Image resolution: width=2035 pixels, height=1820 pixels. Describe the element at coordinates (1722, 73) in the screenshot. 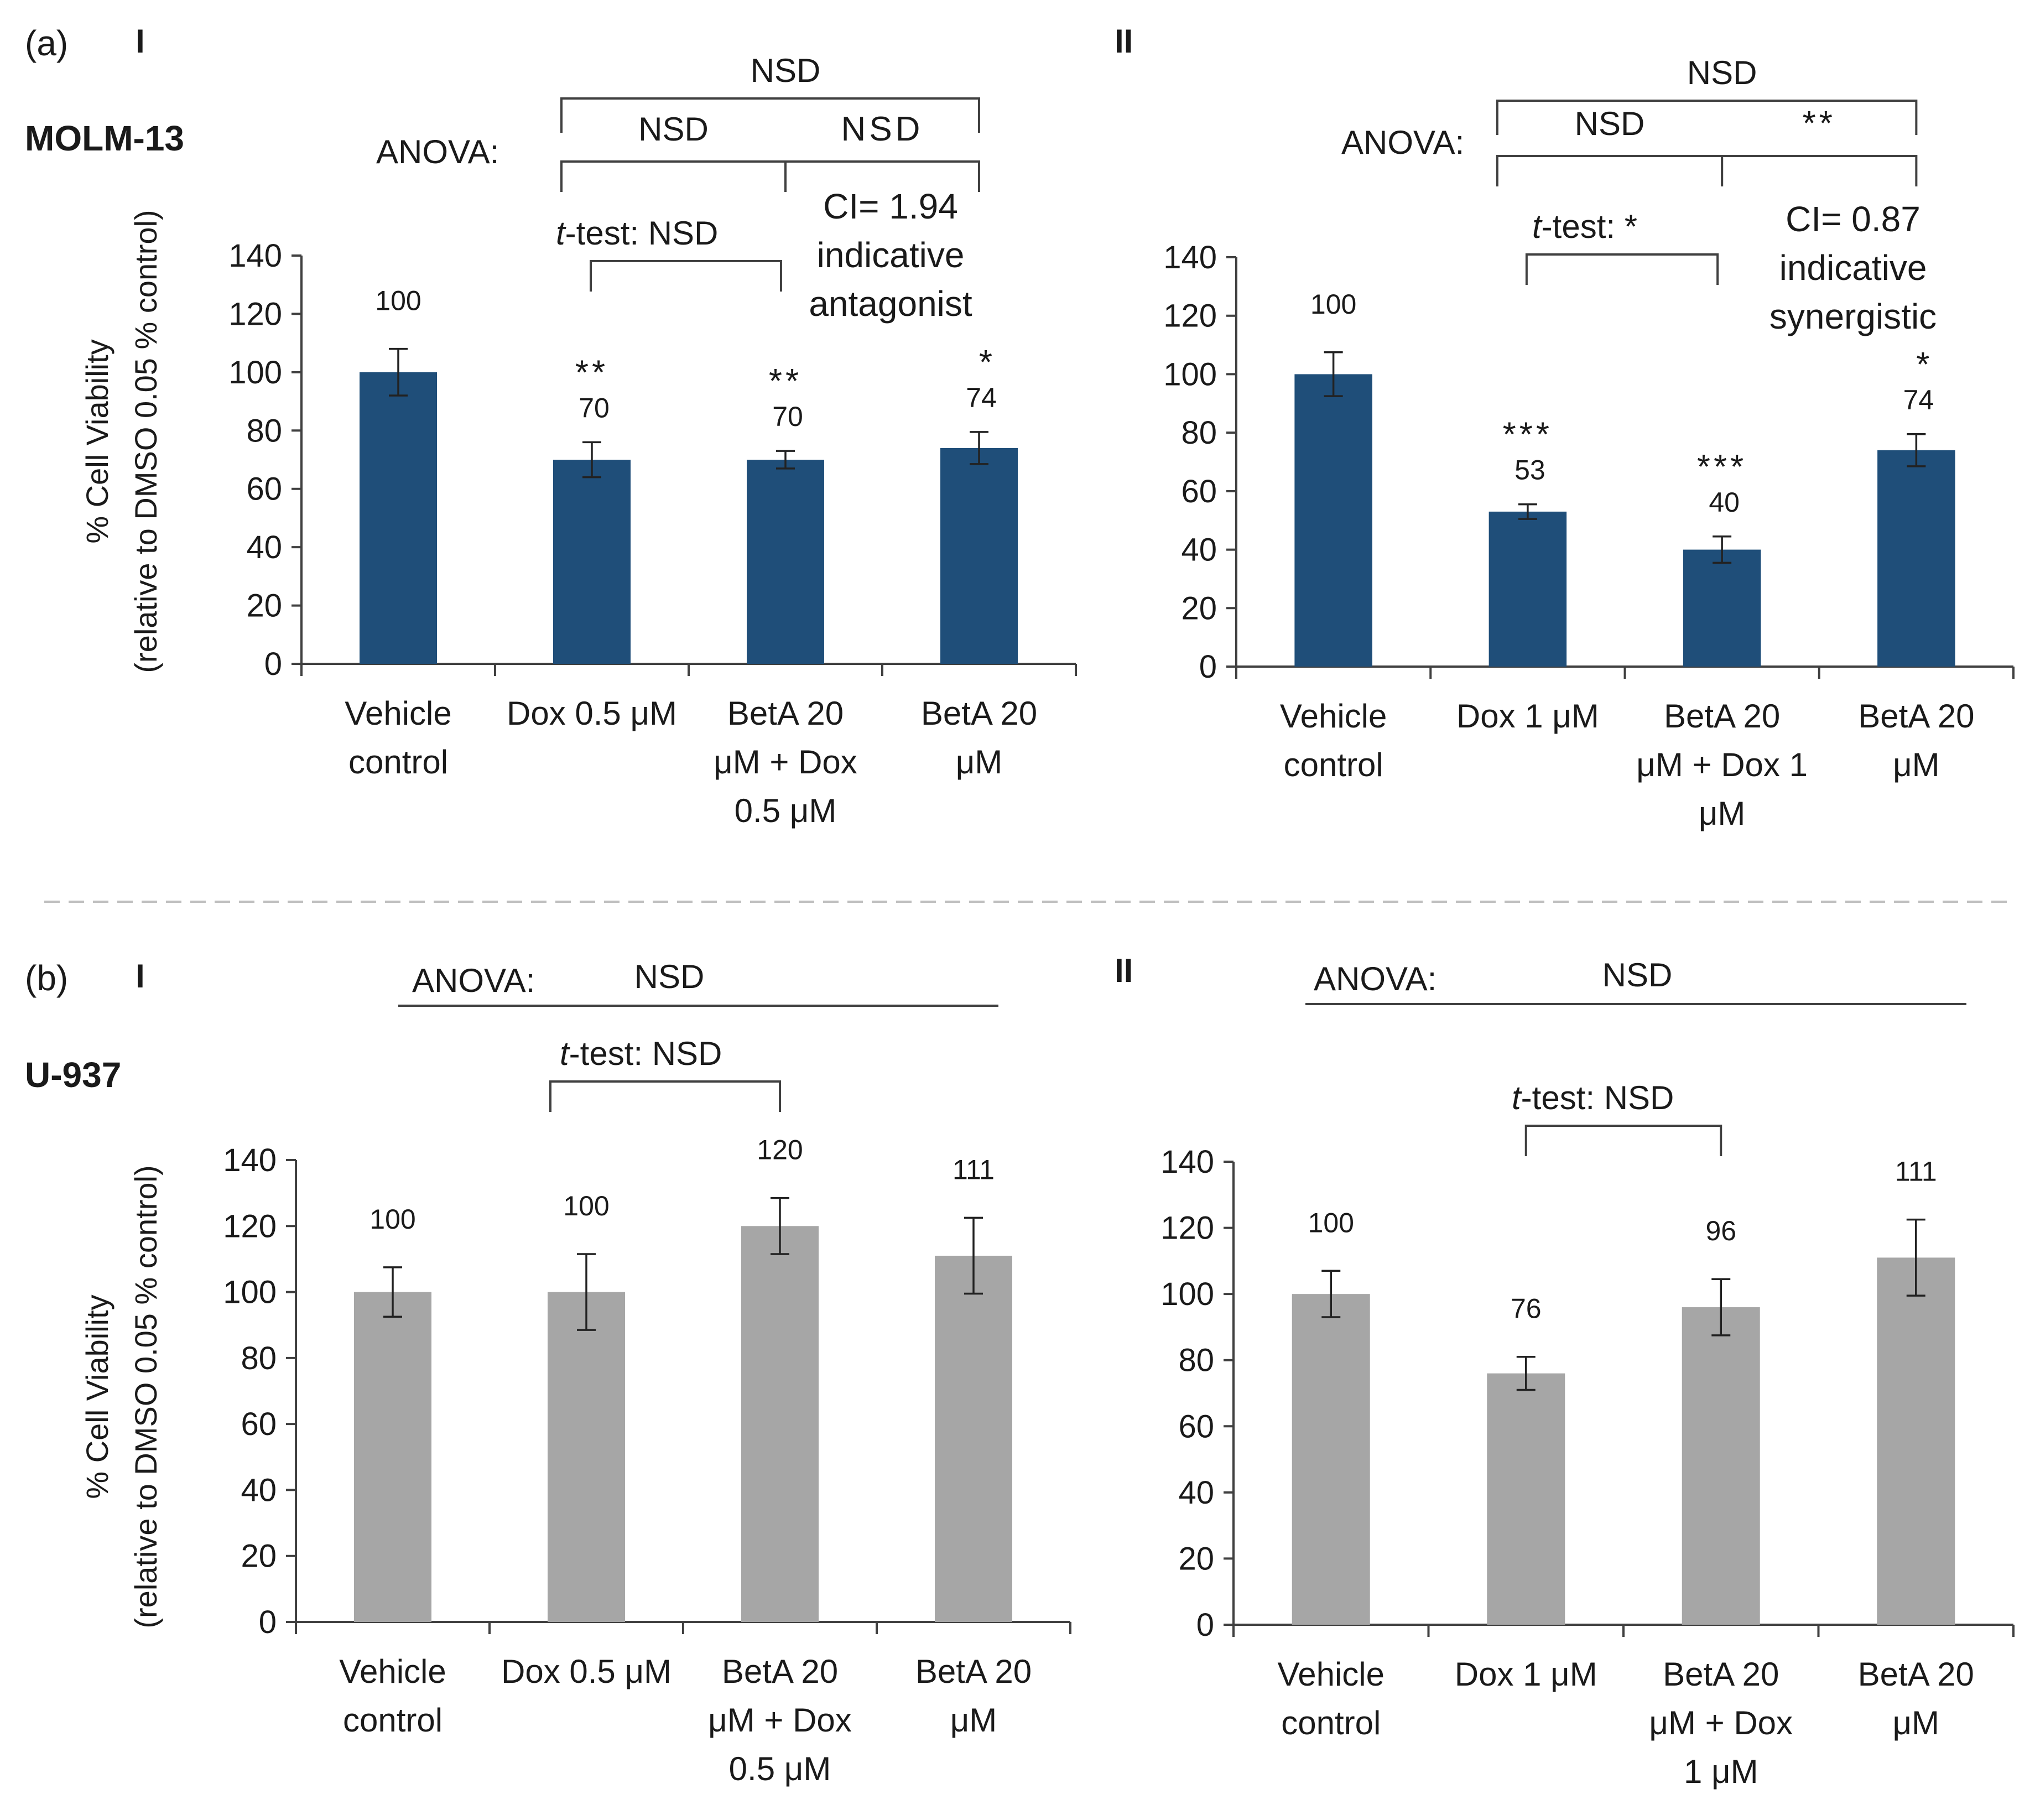

I see `anova-outer-result: NSD` at that location.